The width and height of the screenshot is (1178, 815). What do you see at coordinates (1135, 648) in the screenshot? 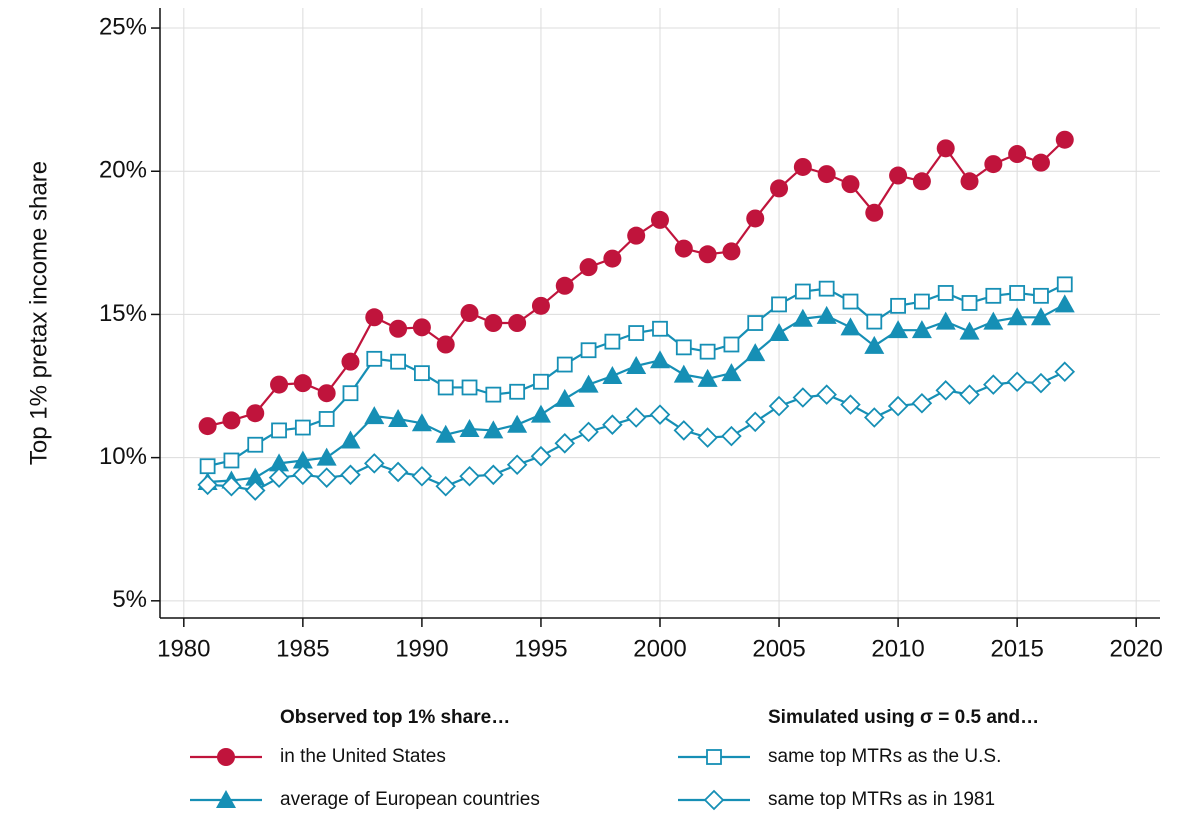
I see `x-tick-label: 2020` at bounding box center [1135, 648].